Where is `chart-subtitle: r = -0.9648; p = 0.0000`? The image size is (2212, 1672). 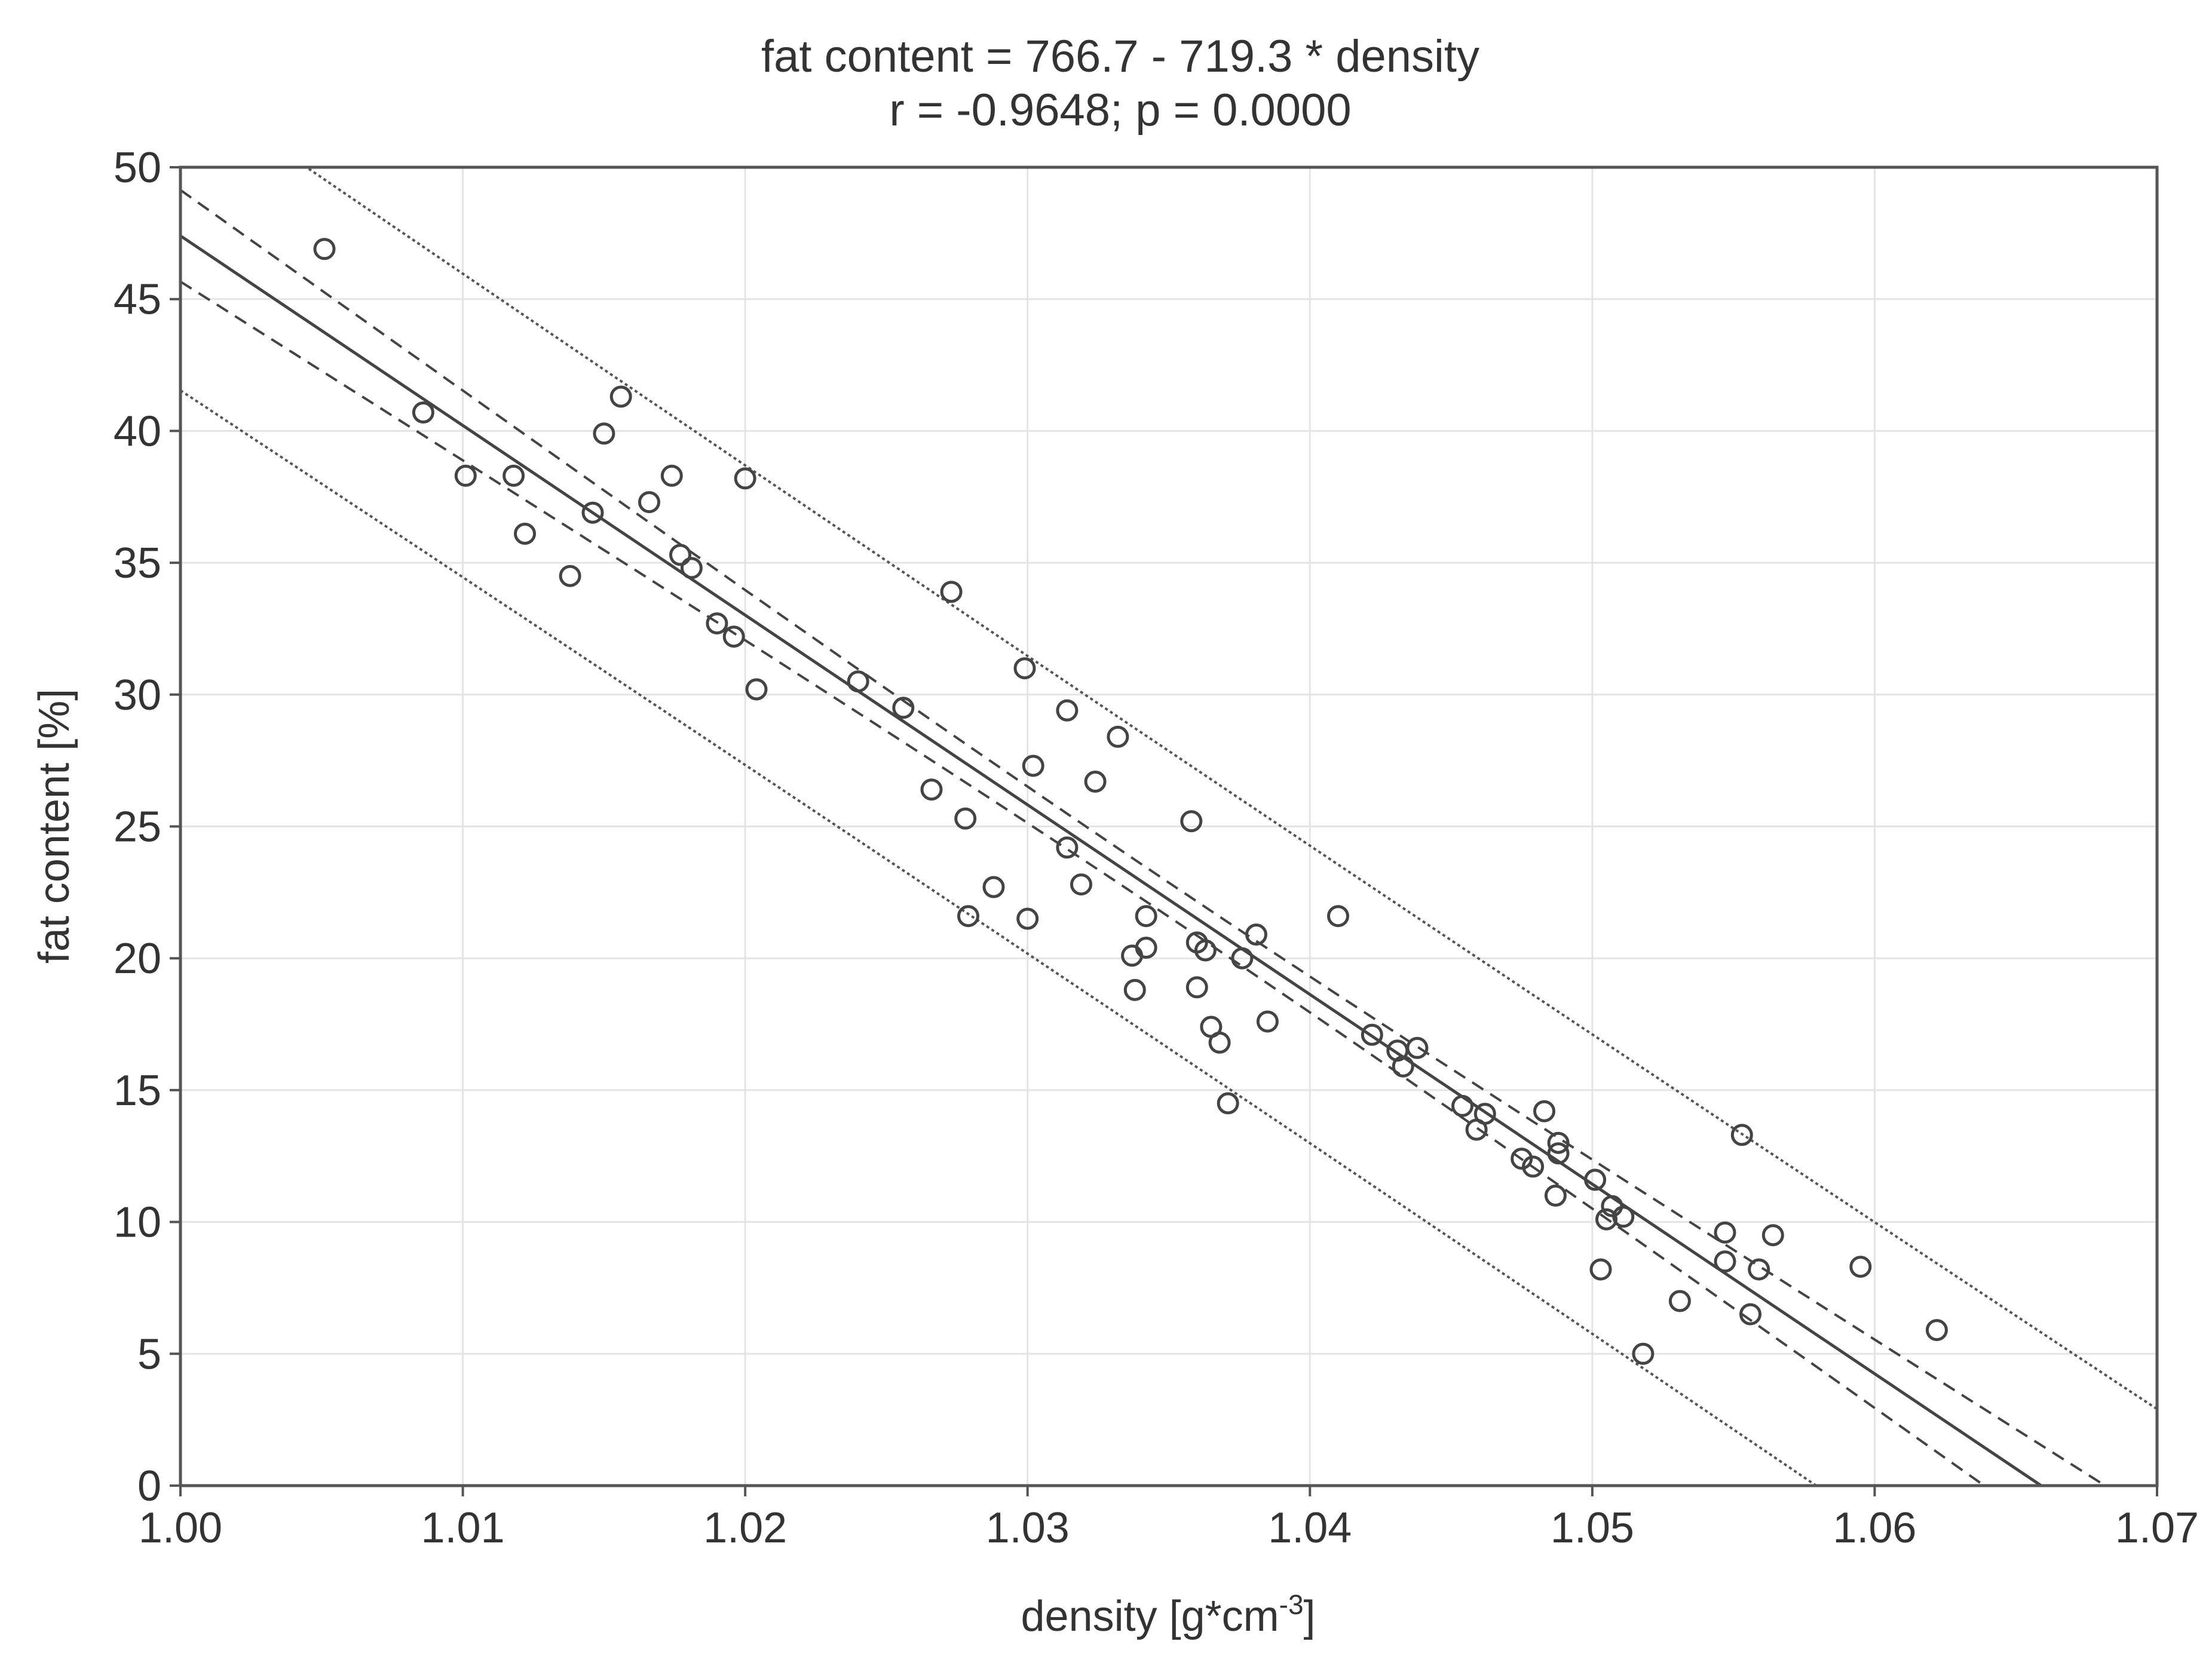 chart-subtitle: r = -0.9648; p = 0.0000 is located at coordinates (1120, 110).